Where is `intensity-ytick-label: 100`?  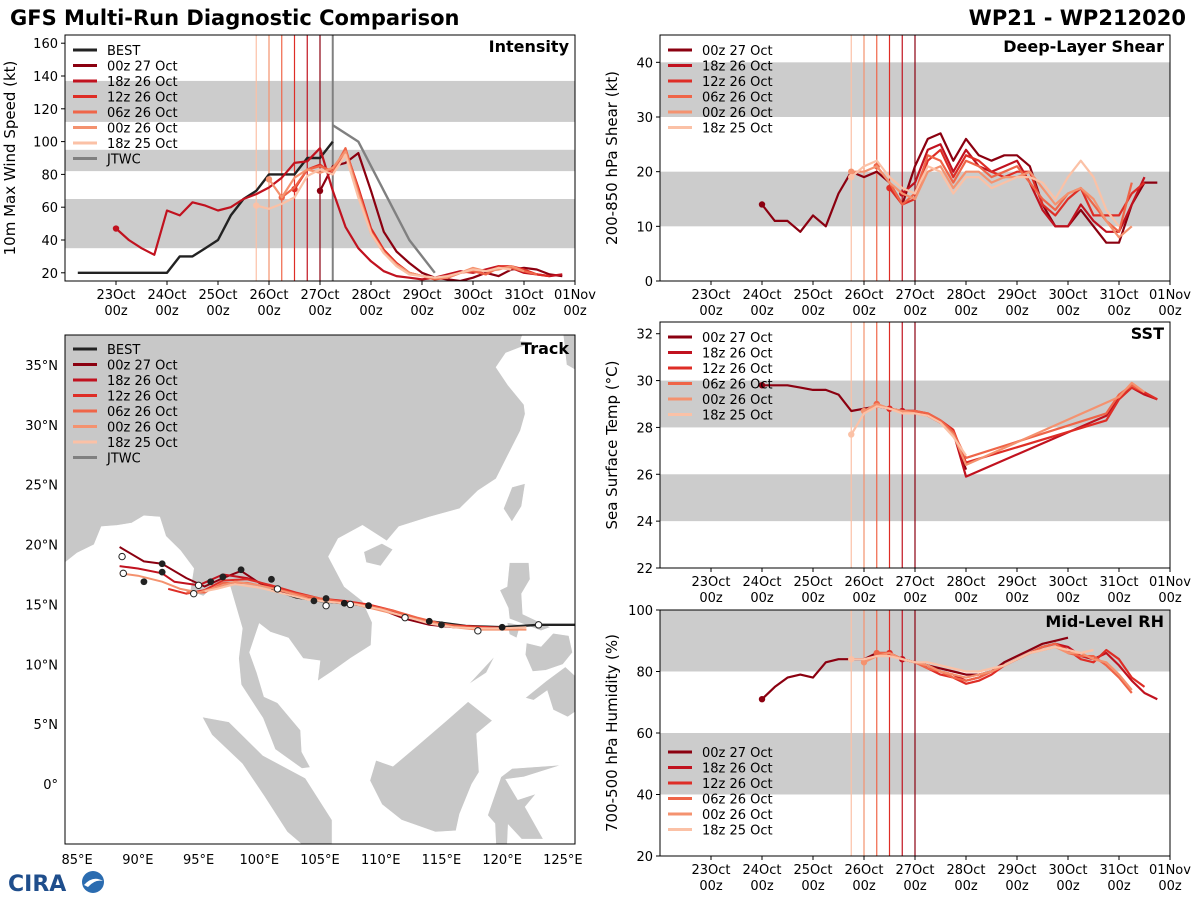
intensity-ytick-label: 100 is located at coordinates (45, 143).